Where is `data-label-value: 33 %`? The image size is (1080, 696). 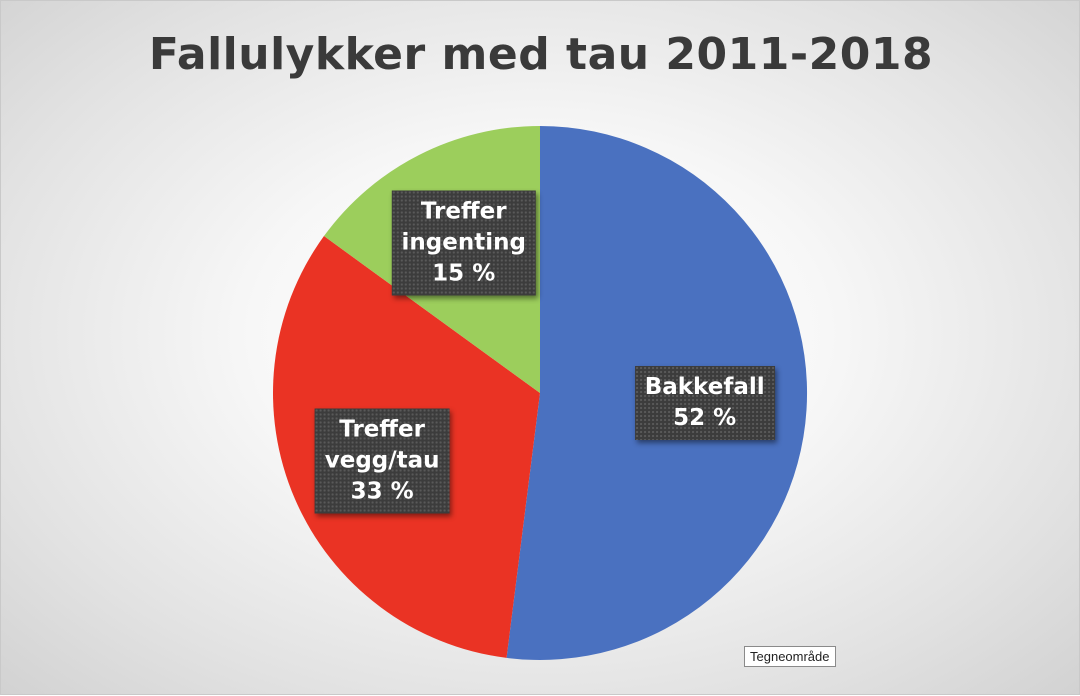
data-label-value: 33 % is located at coordinates (382, 491).